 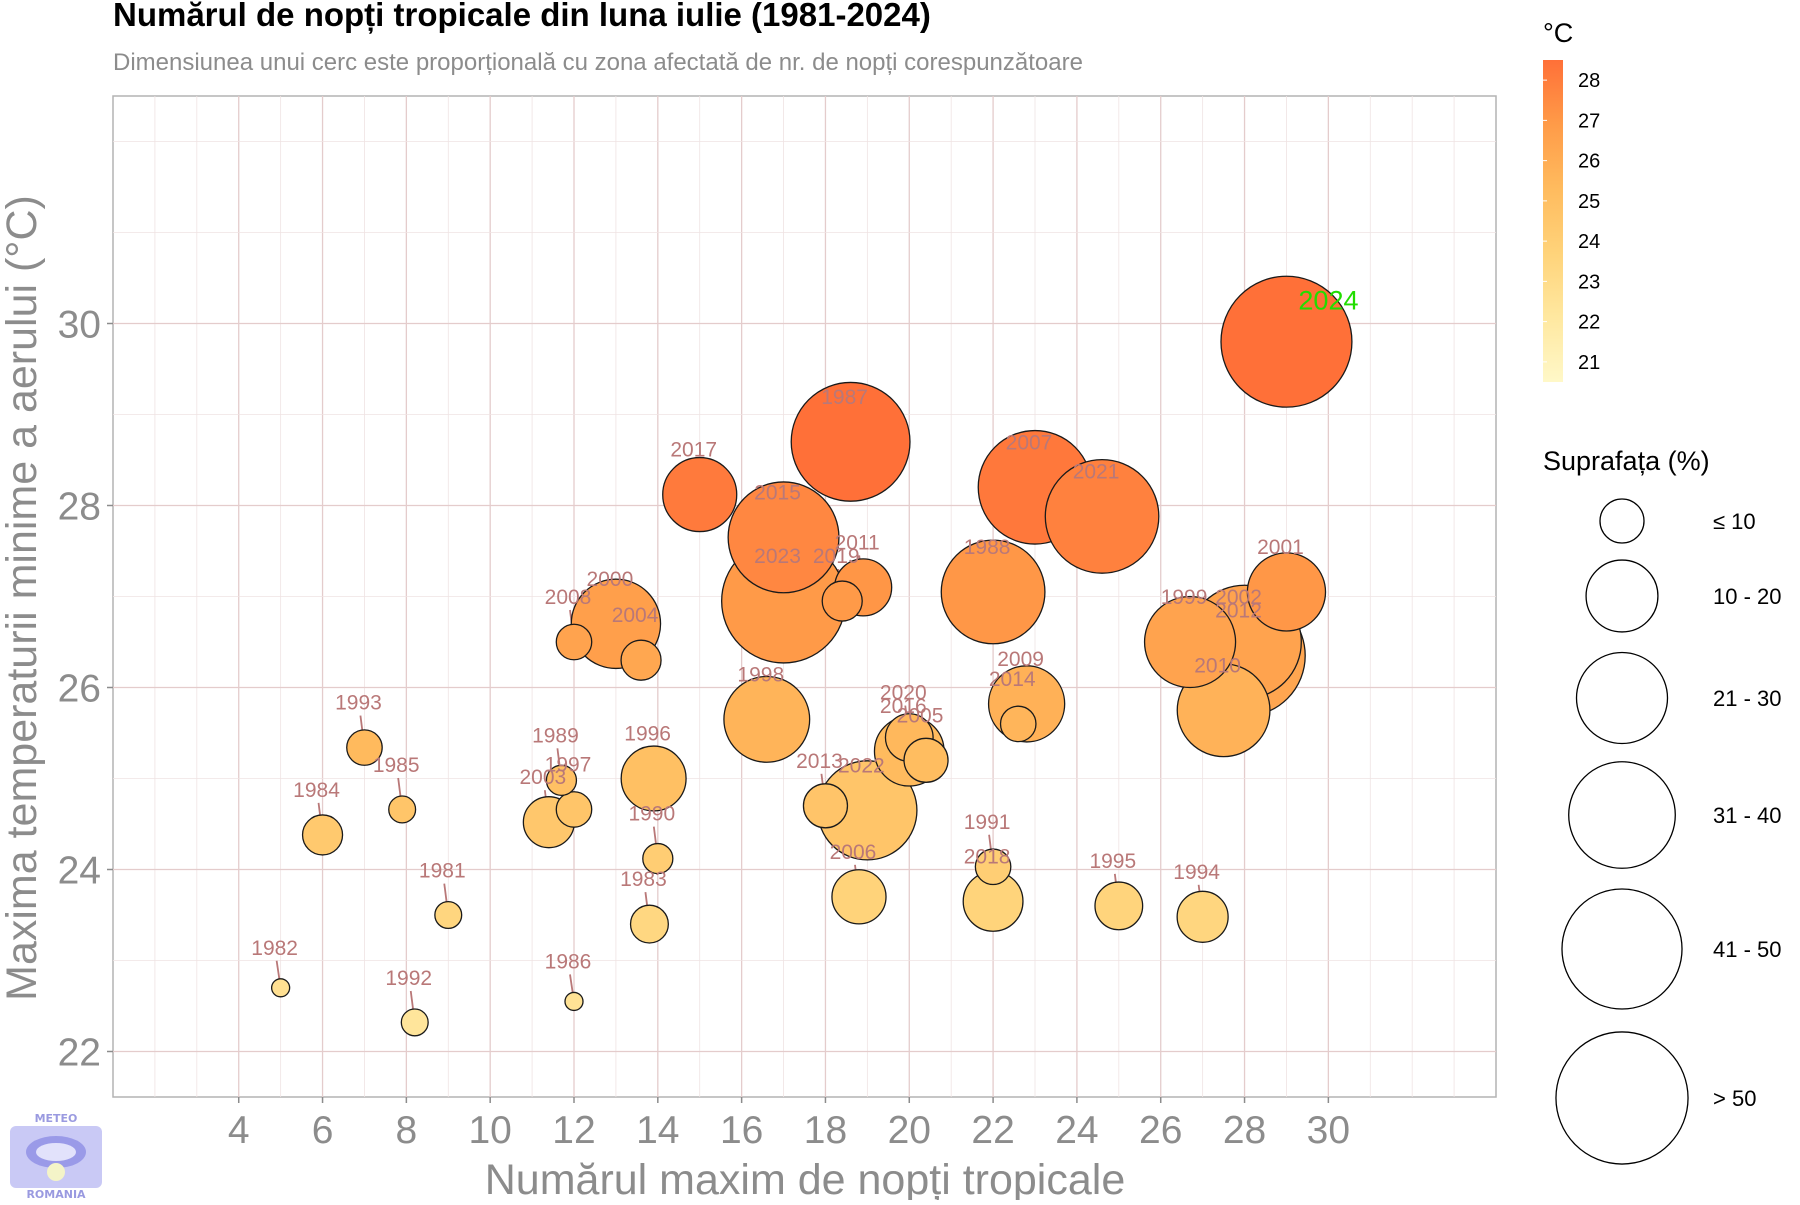 What do you see at coordinates (414, 1022) in the screenshot?
I see `point-1992` at bounding box center [414, 1022].